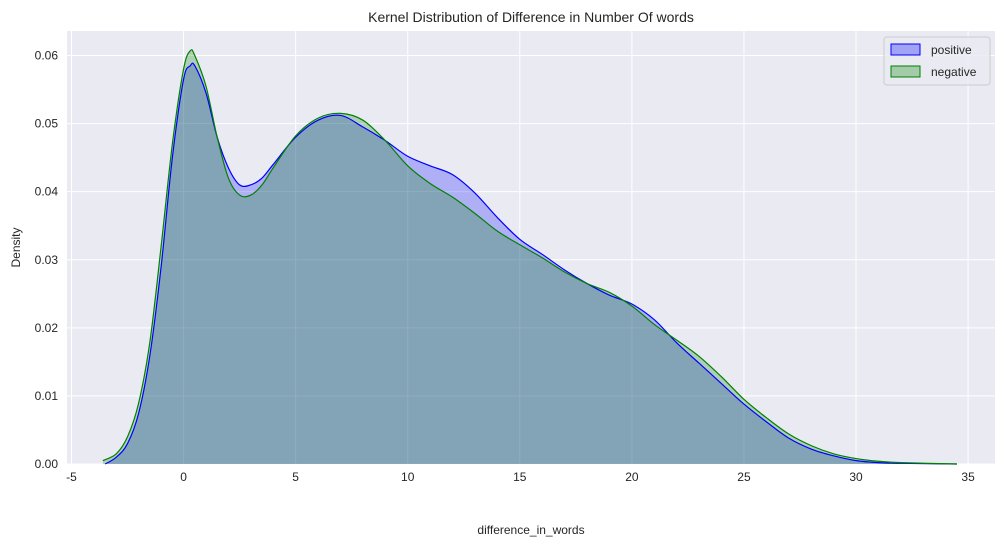  I want to click on x-tick-label: 25, so click(744, 477).